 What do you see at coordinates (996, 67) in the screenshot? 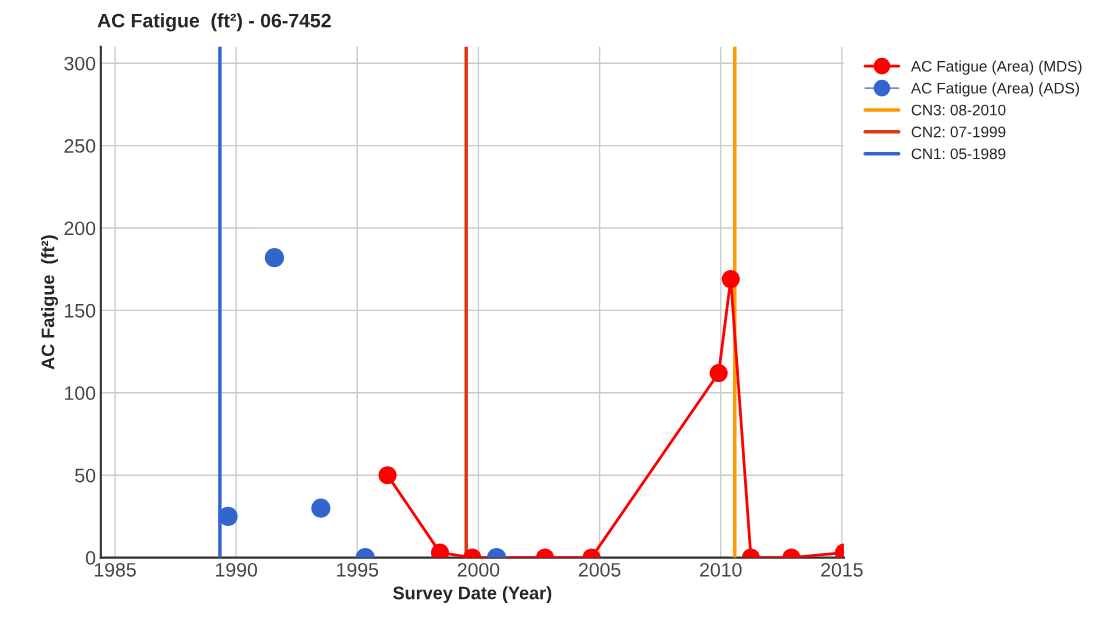
I see `legend-label: AC Fatigue (Area) (MDS)` at bounding box center [996, 67].